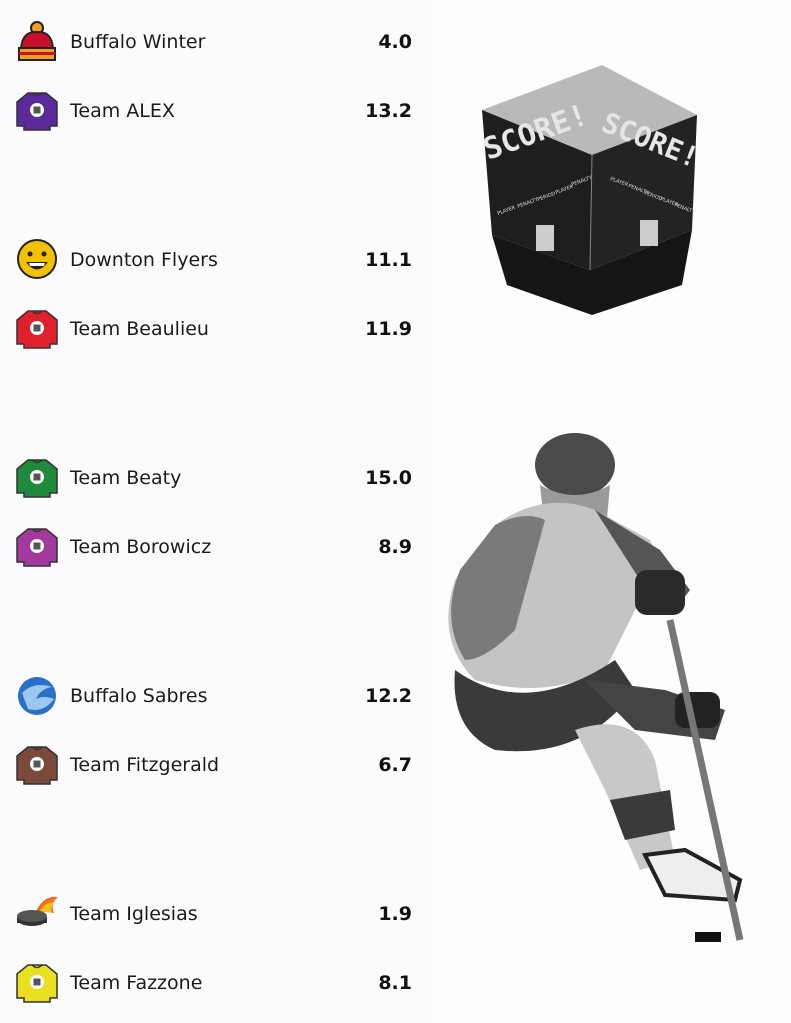  Describe the element at coordinates (144, 260) in the screenshot. I see `team-name: Downton Flyers` at that location.